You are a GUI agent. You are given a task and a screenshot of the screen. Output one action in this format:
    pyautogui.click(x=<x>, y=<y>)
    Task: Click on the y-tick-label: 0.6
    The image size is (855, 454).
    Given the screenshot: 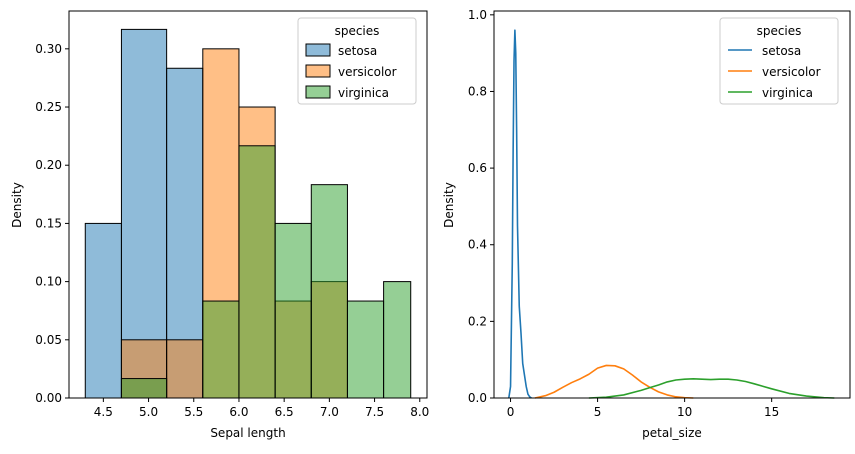 What is the action you would take?
    pyautogui.click(x=477, y=168)
    